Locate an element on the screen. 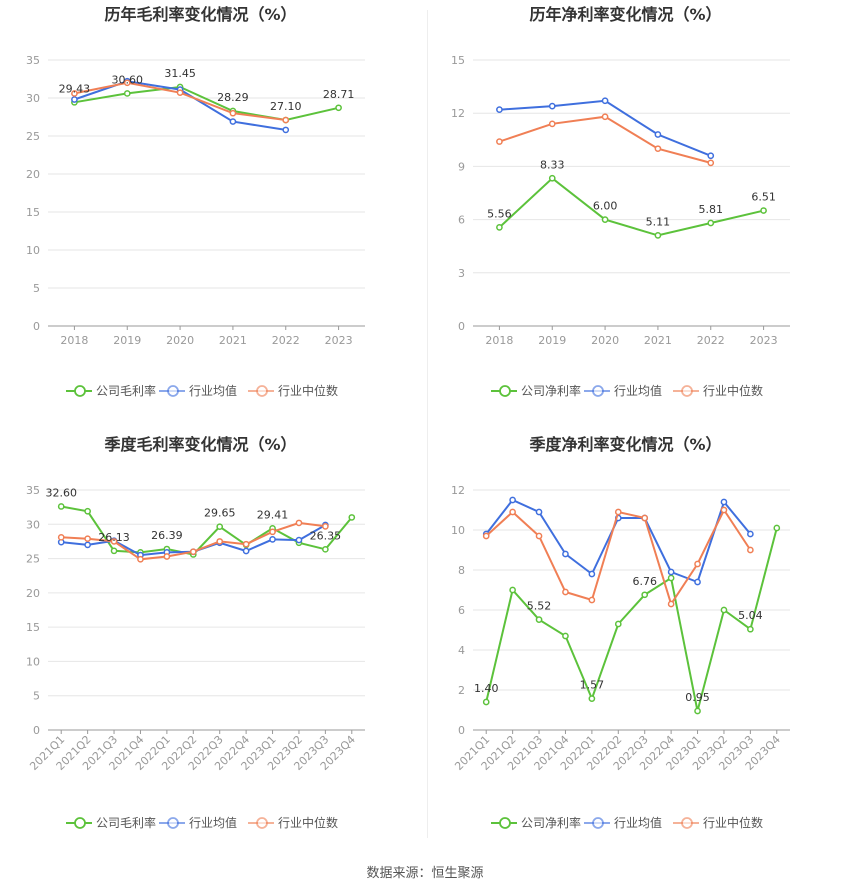 This screenshot has width=850, height=891. chart-title: 历年净利率变化情况（%） is located at coordinates (625, 14).